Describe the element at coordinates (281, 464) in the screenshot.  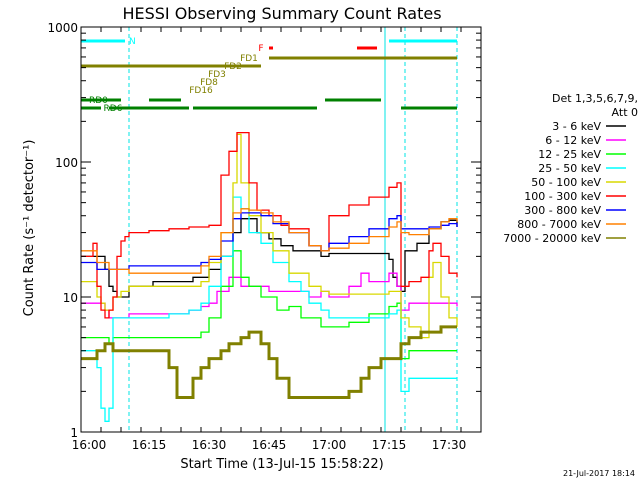
I see `x-axis-label: Start Time (13-Jul-15 15:58:22)` at that location.